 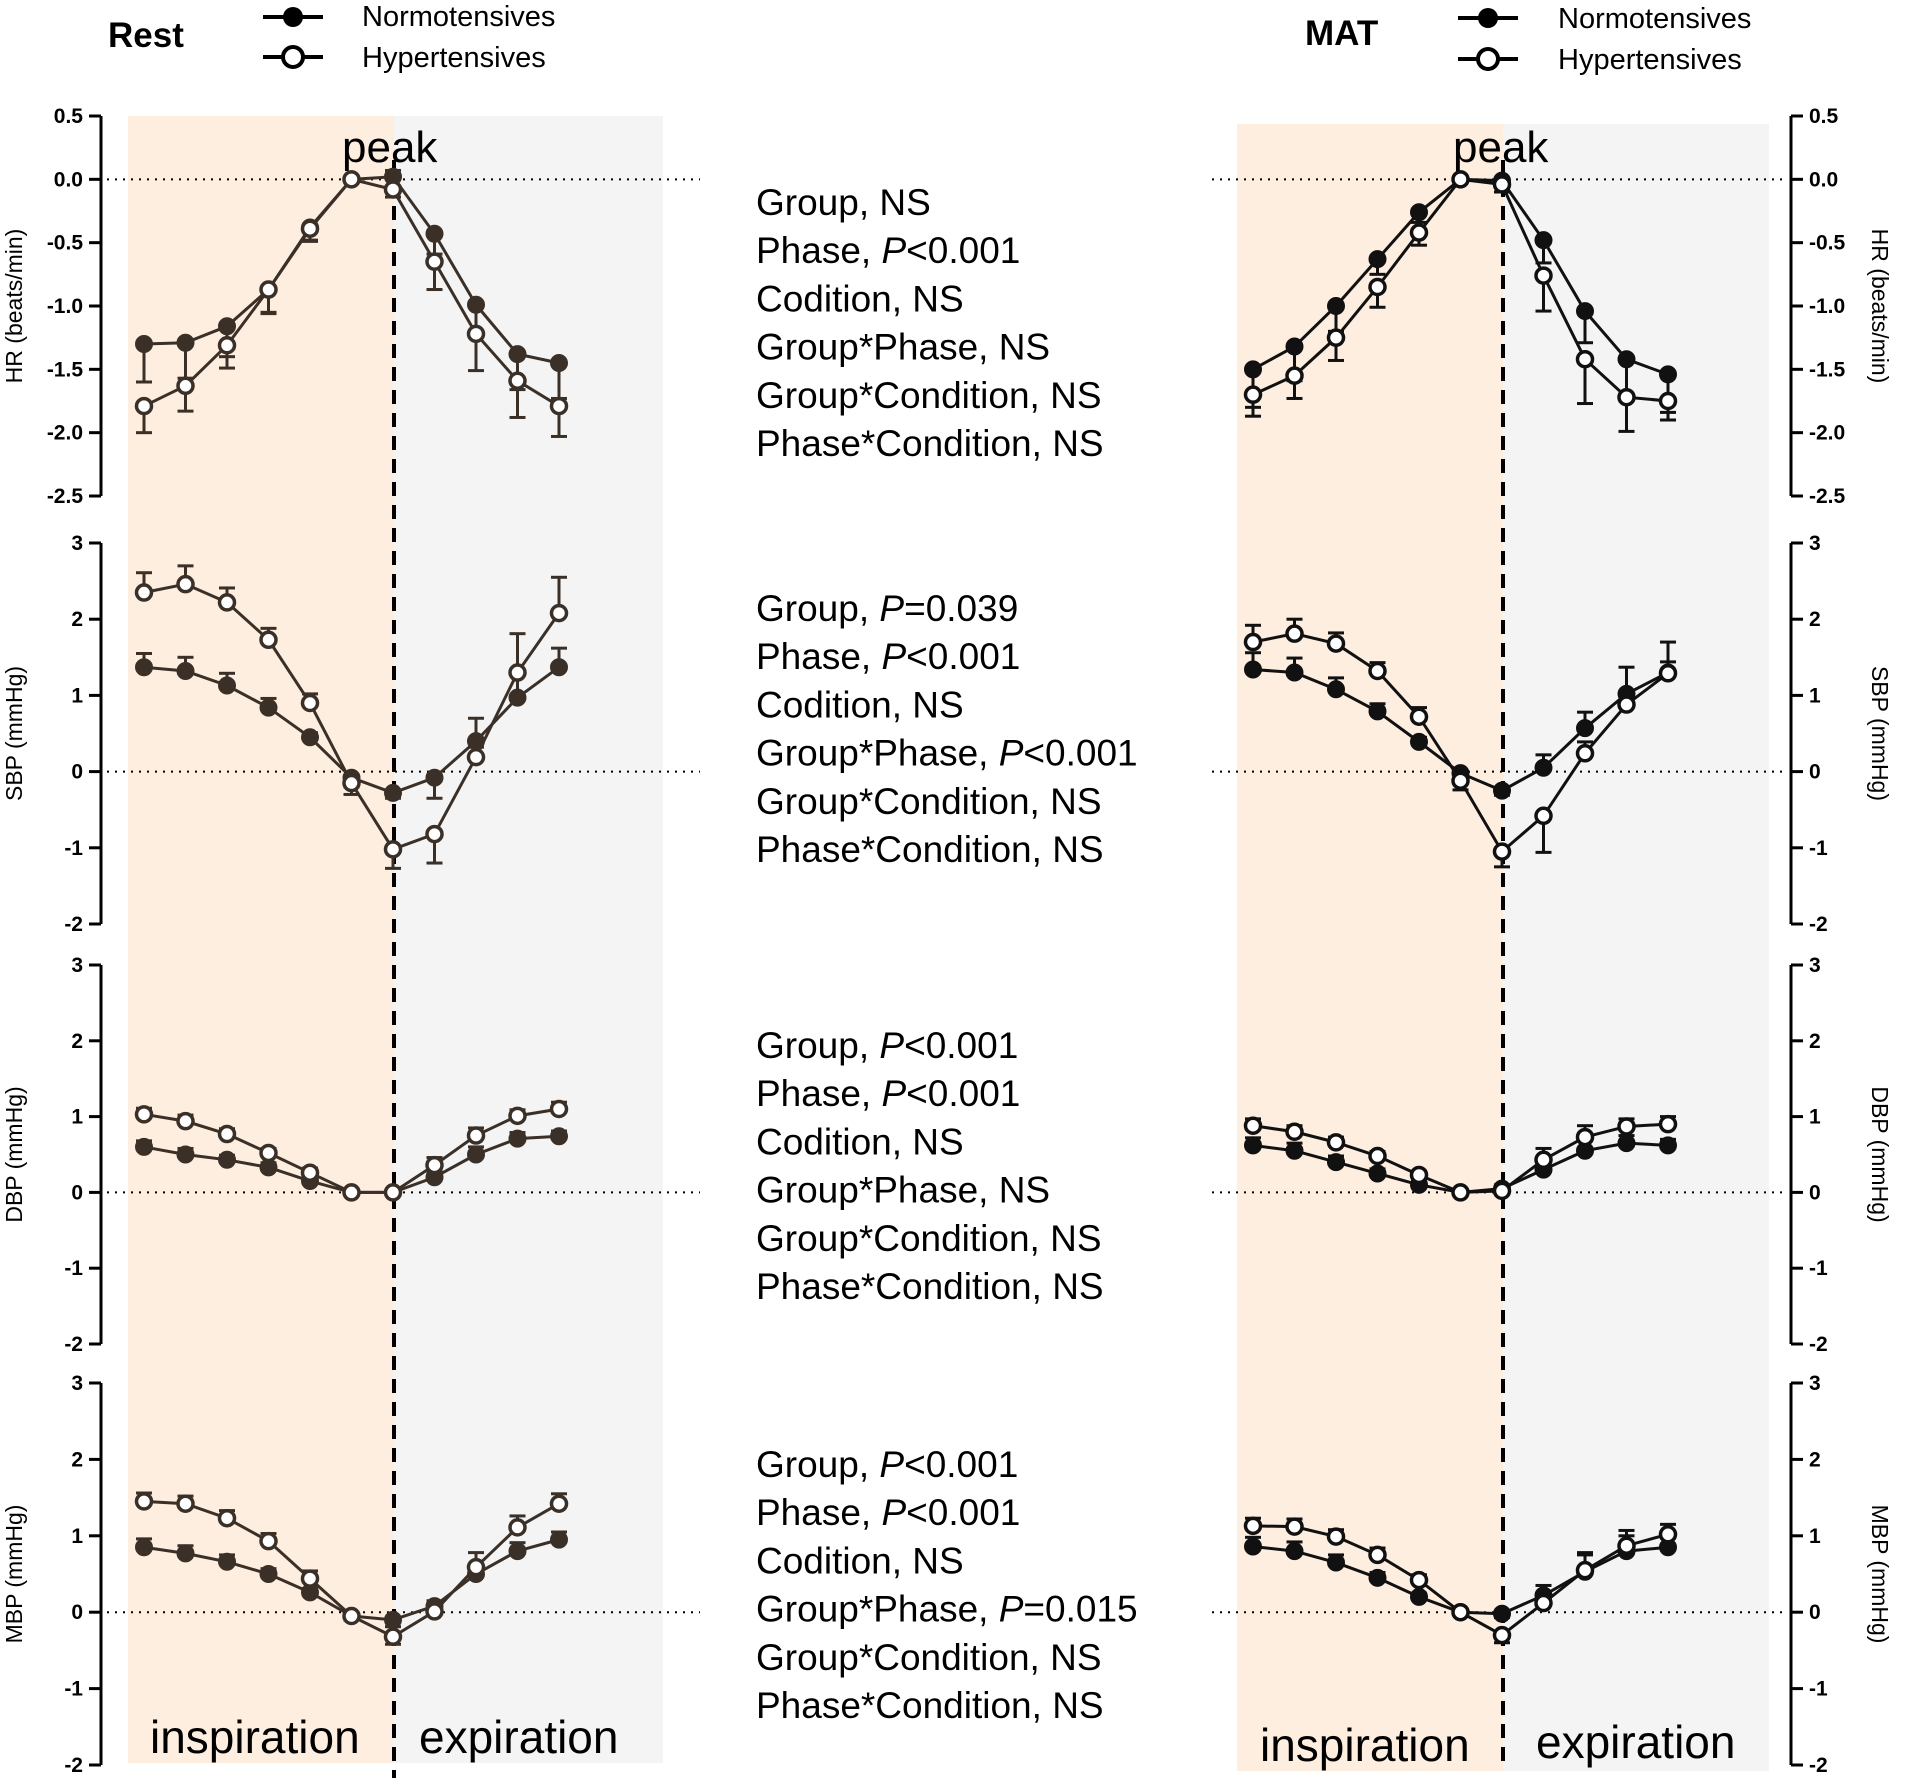 What do you see at coordinates (351, 717) in the screenshot?
I see `hypertensives-series` at bounding box center [351, 717].